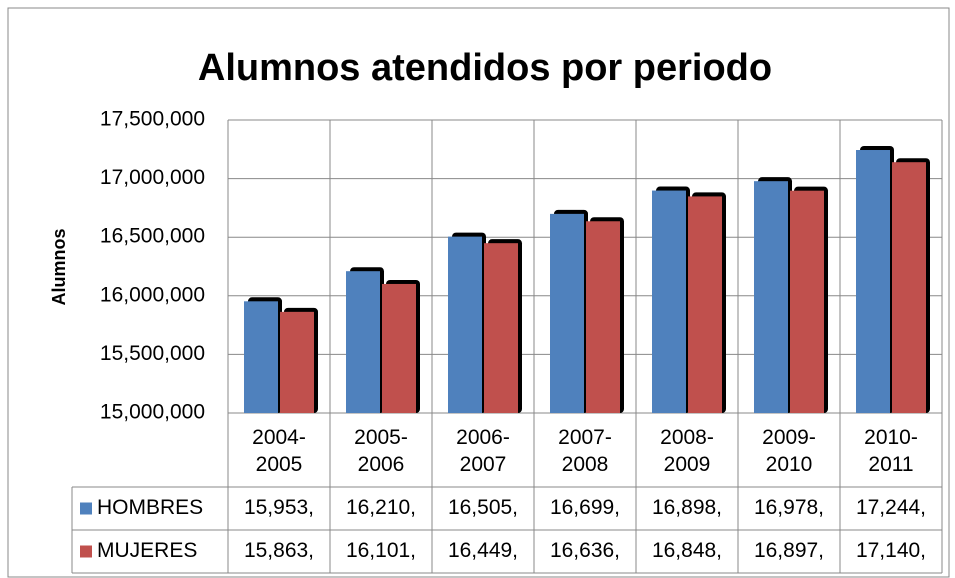 This screenshot has height=578, width=955. What do you see at coordinates (789, 550) in the screenshot?
I see `data-table-value: 16,897,` at bounding box center [789, 550].